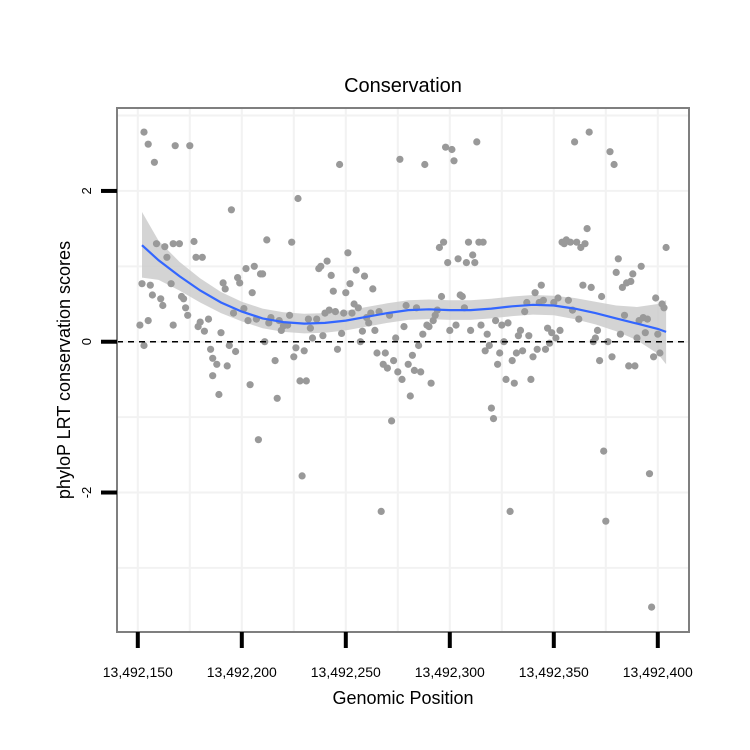 This screenshot has width=750, height=750. I want to click on x-tick-label: 13,492,150, so click(138, 672).